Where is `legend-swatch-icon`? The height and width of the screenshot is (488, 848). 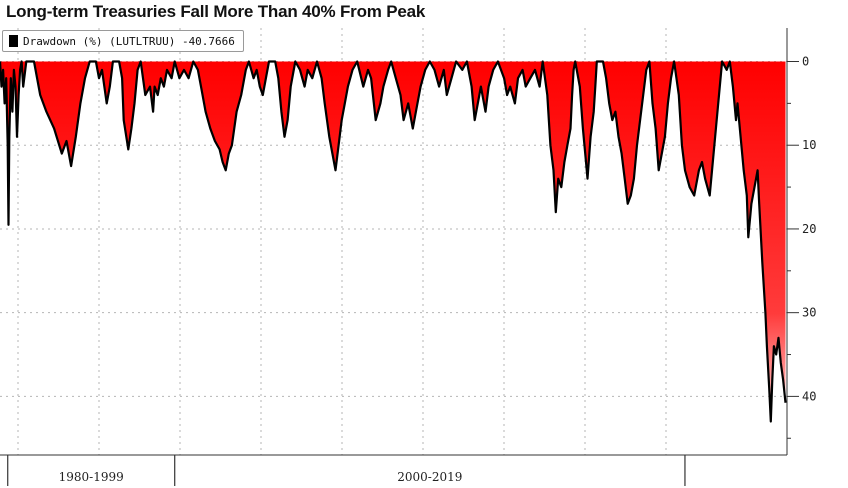 legend-swatch-icon is located at coordinates (13, 41).